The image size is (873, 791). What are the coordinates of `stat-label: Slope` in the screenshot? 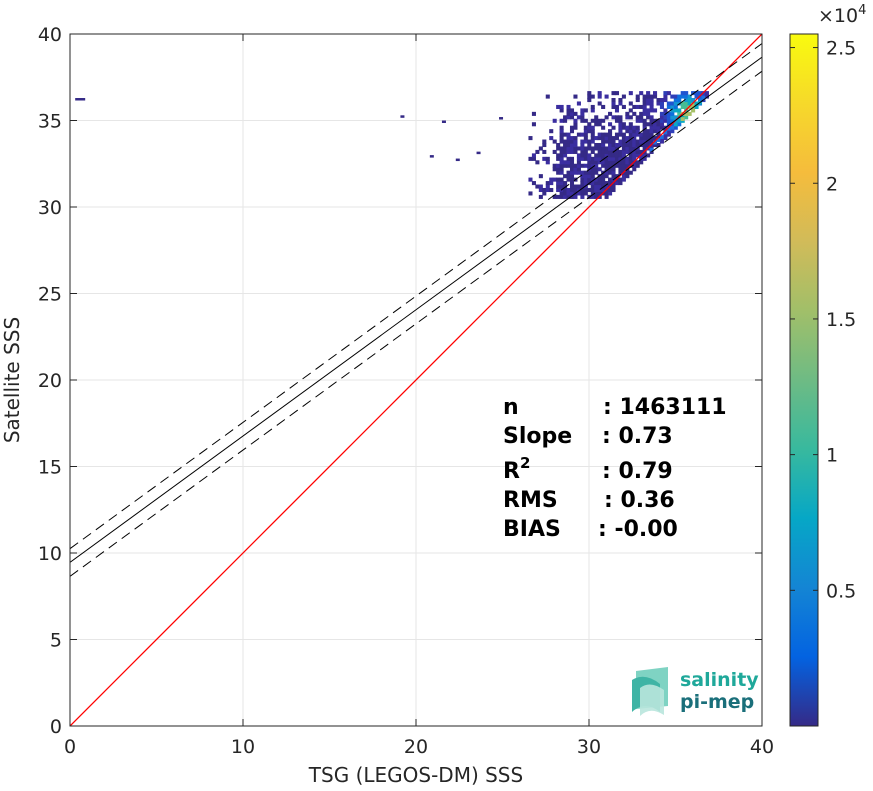 It's located at (537, 436).